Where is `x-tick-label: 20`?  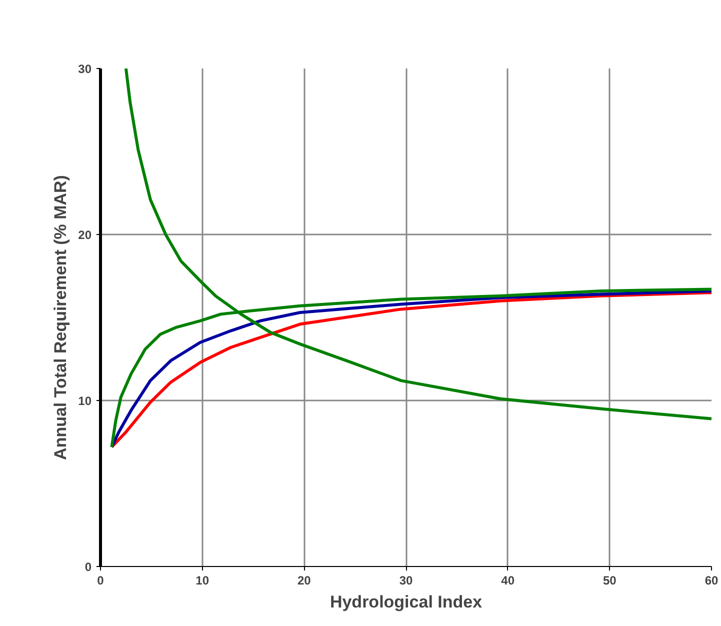
x-tick-label: 20 is located at coordinates (304, 581).